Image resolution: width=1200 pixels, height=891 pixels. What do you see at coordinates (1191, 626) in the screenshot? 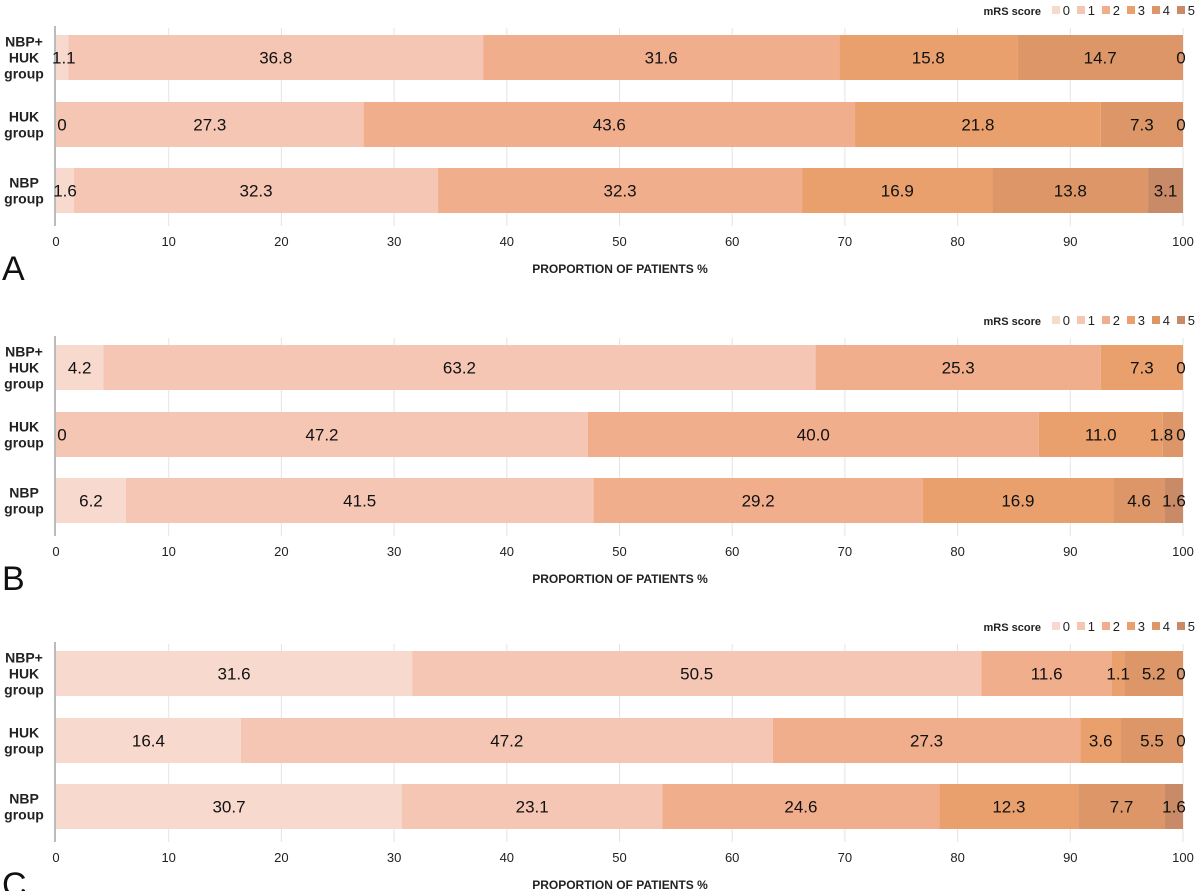
I see `legend-label: 5` at bounding box center [1191, 626].